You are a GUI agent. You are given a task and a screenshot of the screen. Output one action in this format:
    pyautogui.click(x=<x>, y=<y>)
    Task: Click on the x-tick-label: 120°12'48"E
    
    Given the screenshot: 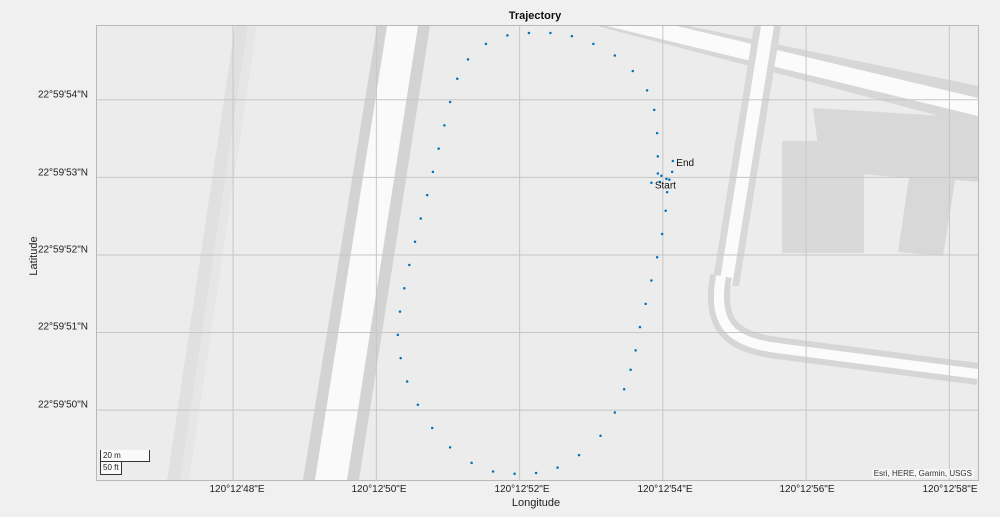 What is the action you would take?
    pyautogui.click(x=237, y=489)
    